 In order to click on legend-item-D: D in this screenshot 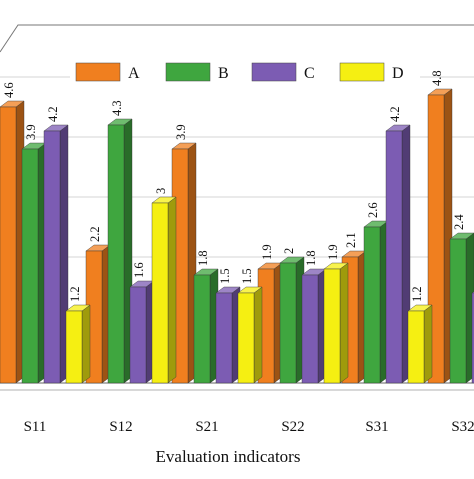, I will do `click(371, 72)`.